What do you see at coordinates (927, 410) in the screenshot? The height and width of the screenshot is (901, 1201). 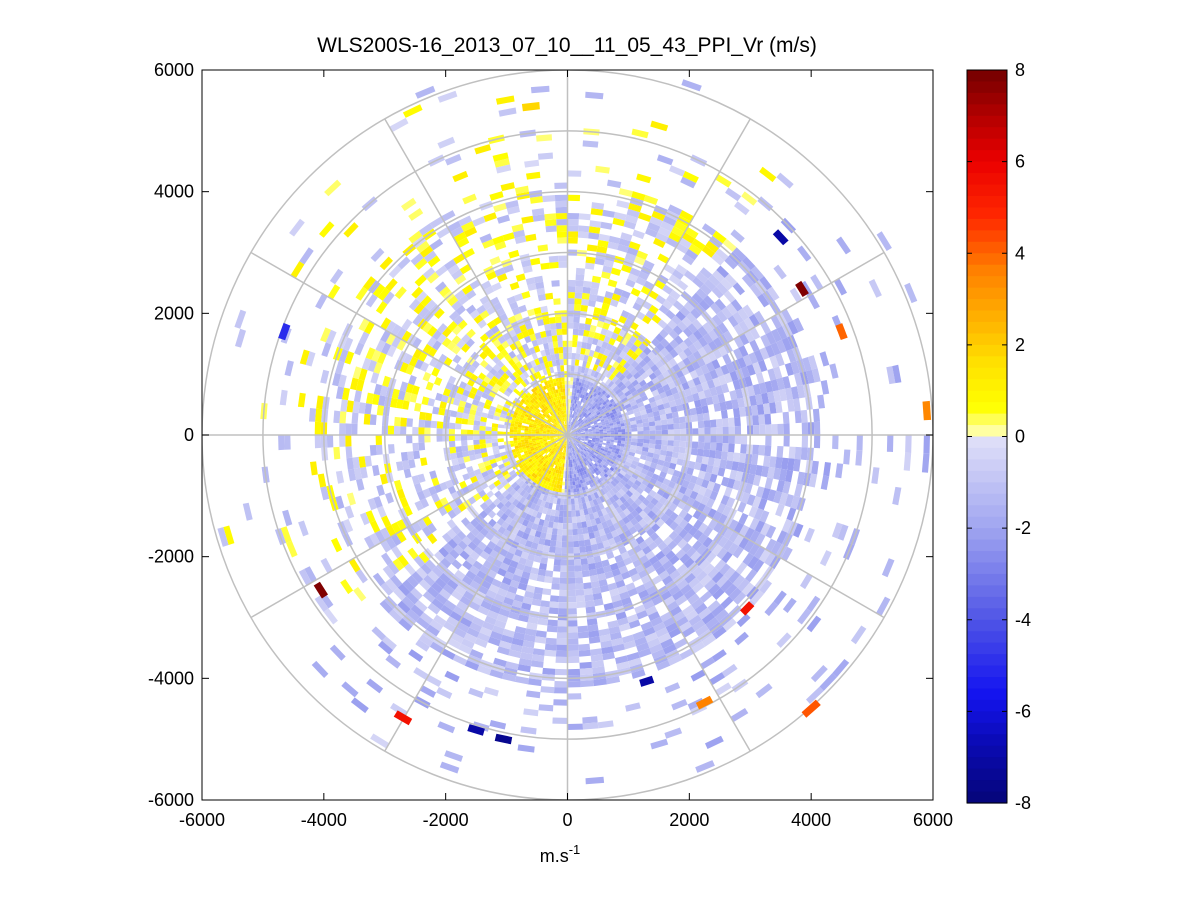 I see `outlier-segment` at bounding box center [927, 410].